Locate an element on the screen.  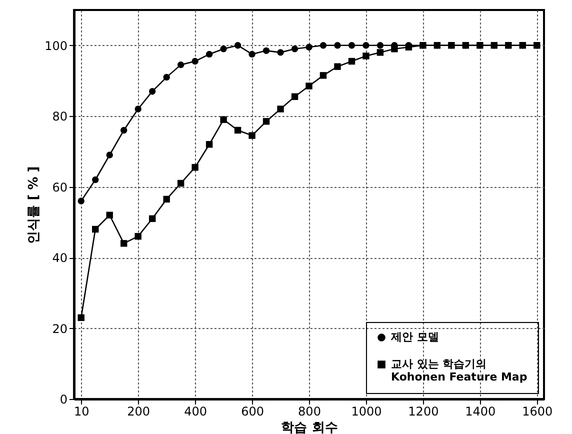
legend-label: 제안 모델 is located at coordinates (414, 337).